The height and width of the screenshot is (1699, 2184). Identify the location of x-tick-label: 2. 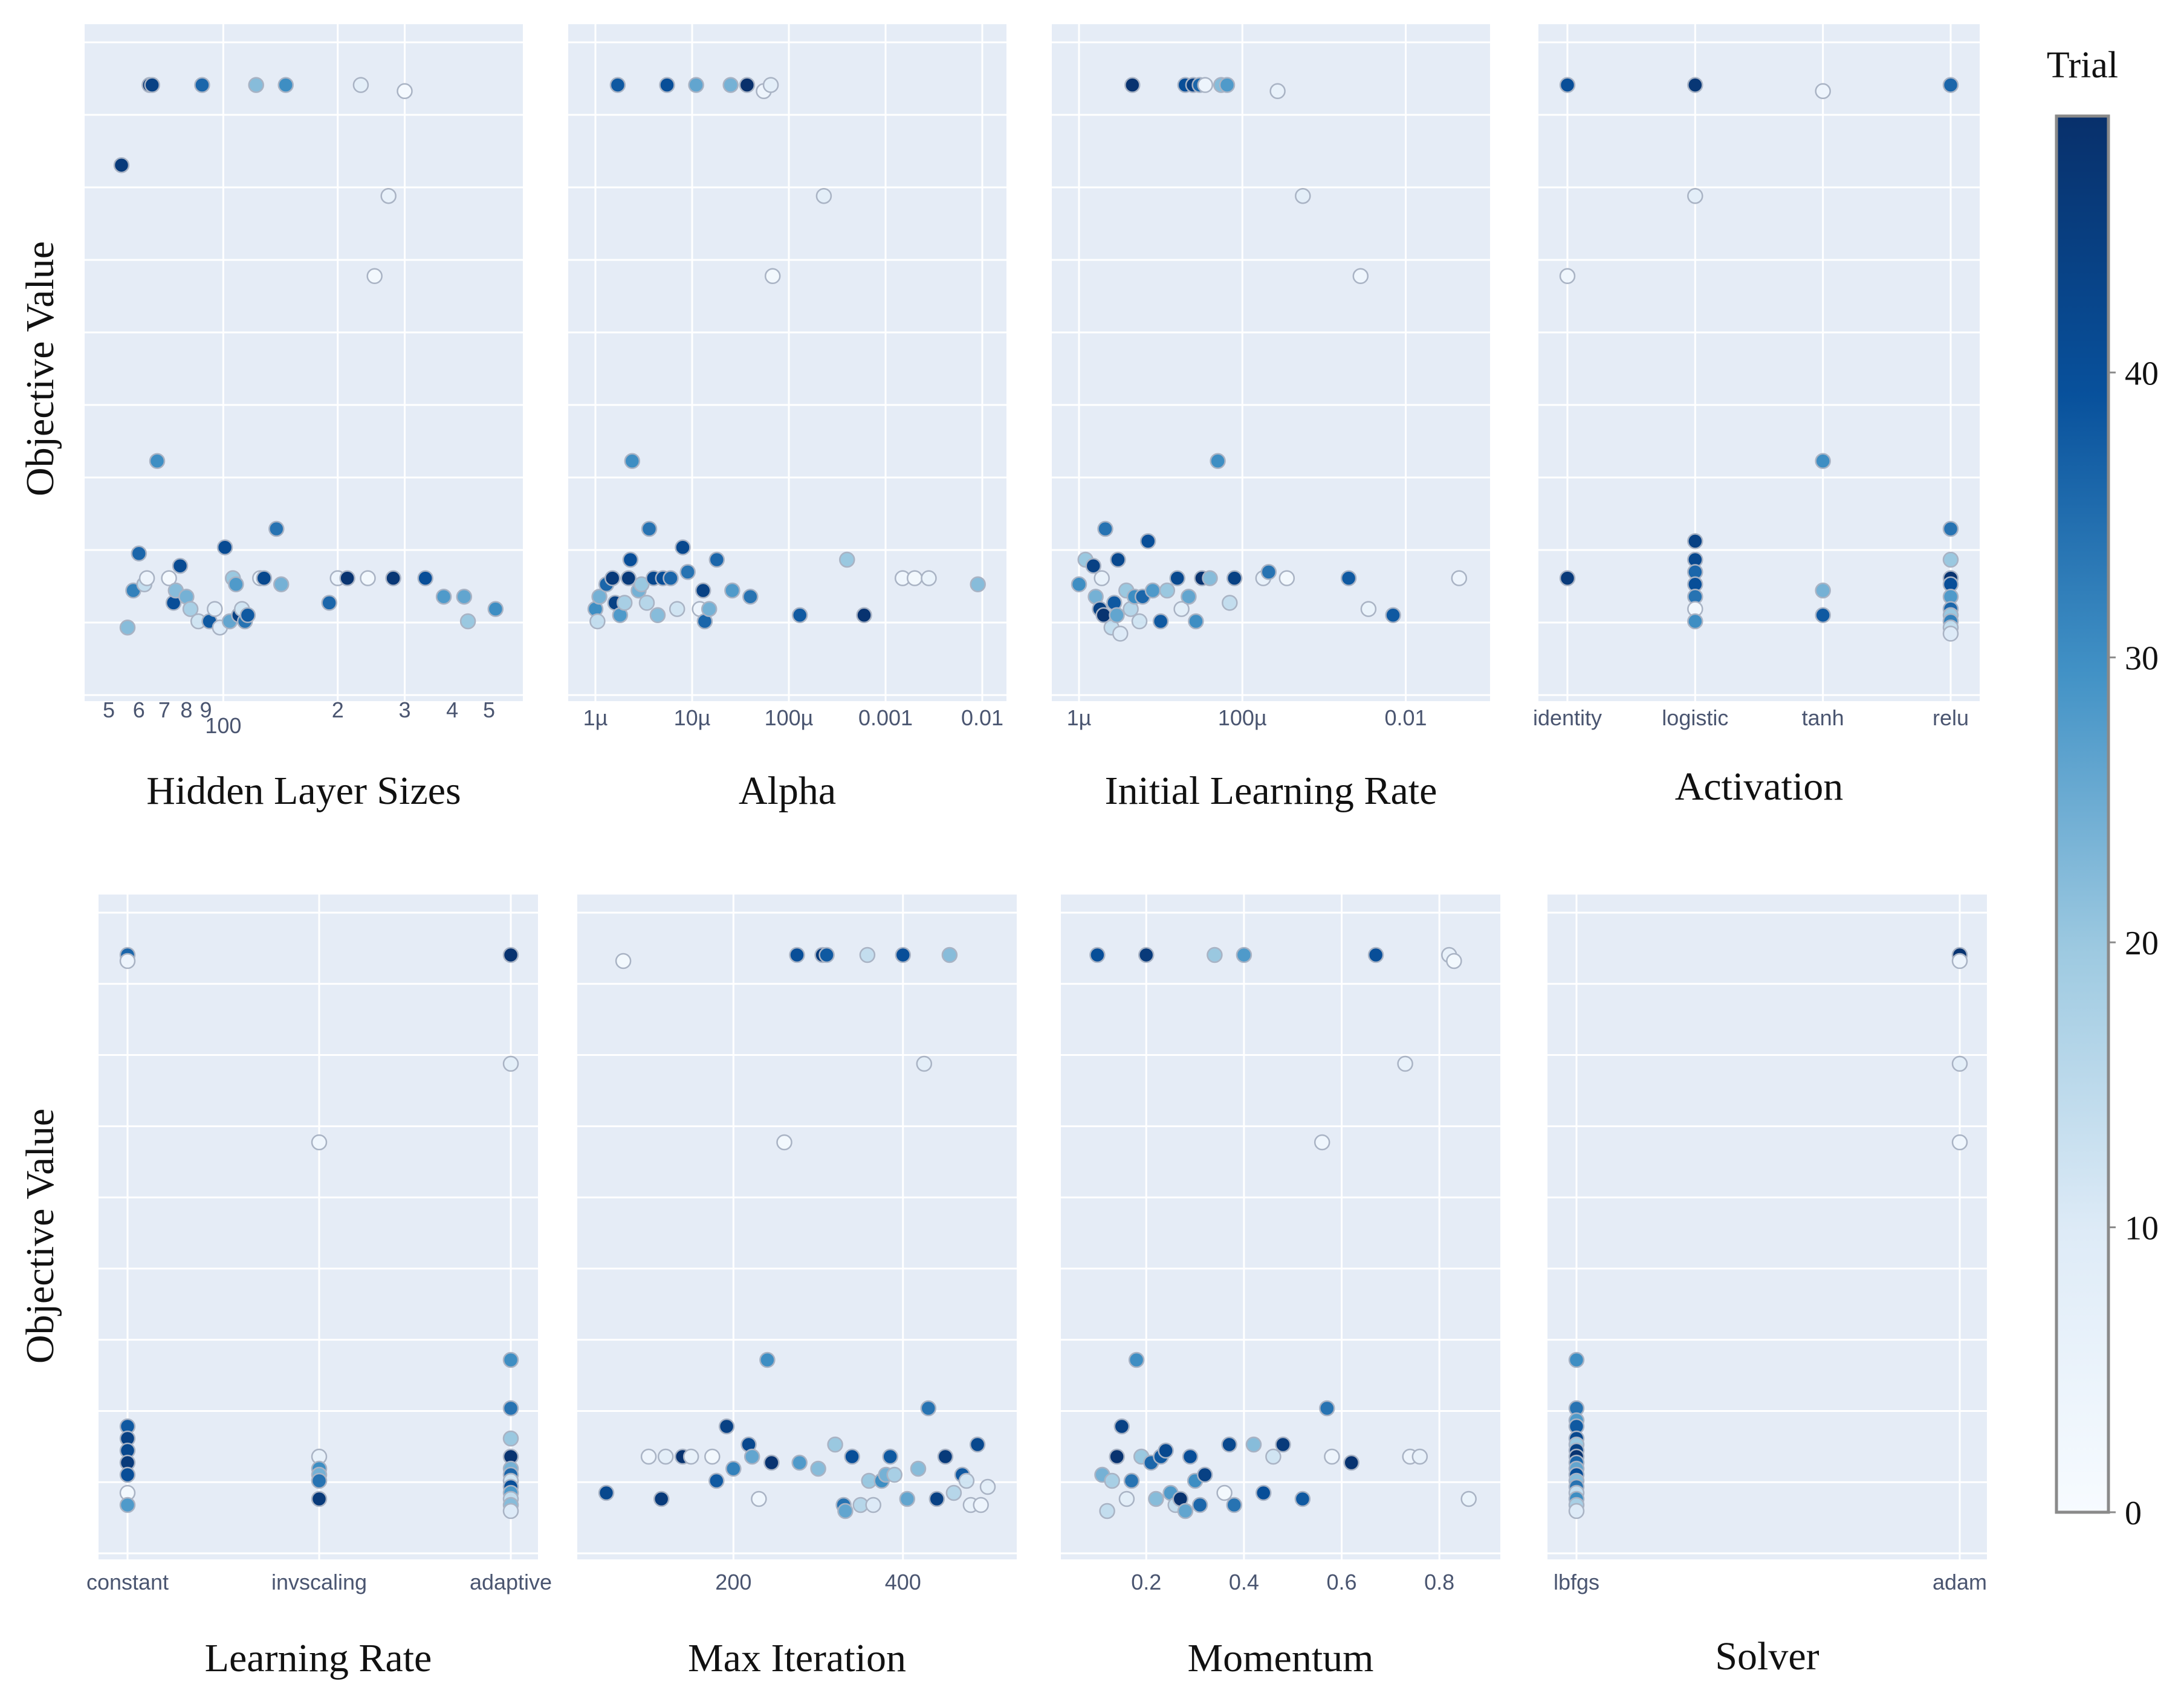
(338, 709).